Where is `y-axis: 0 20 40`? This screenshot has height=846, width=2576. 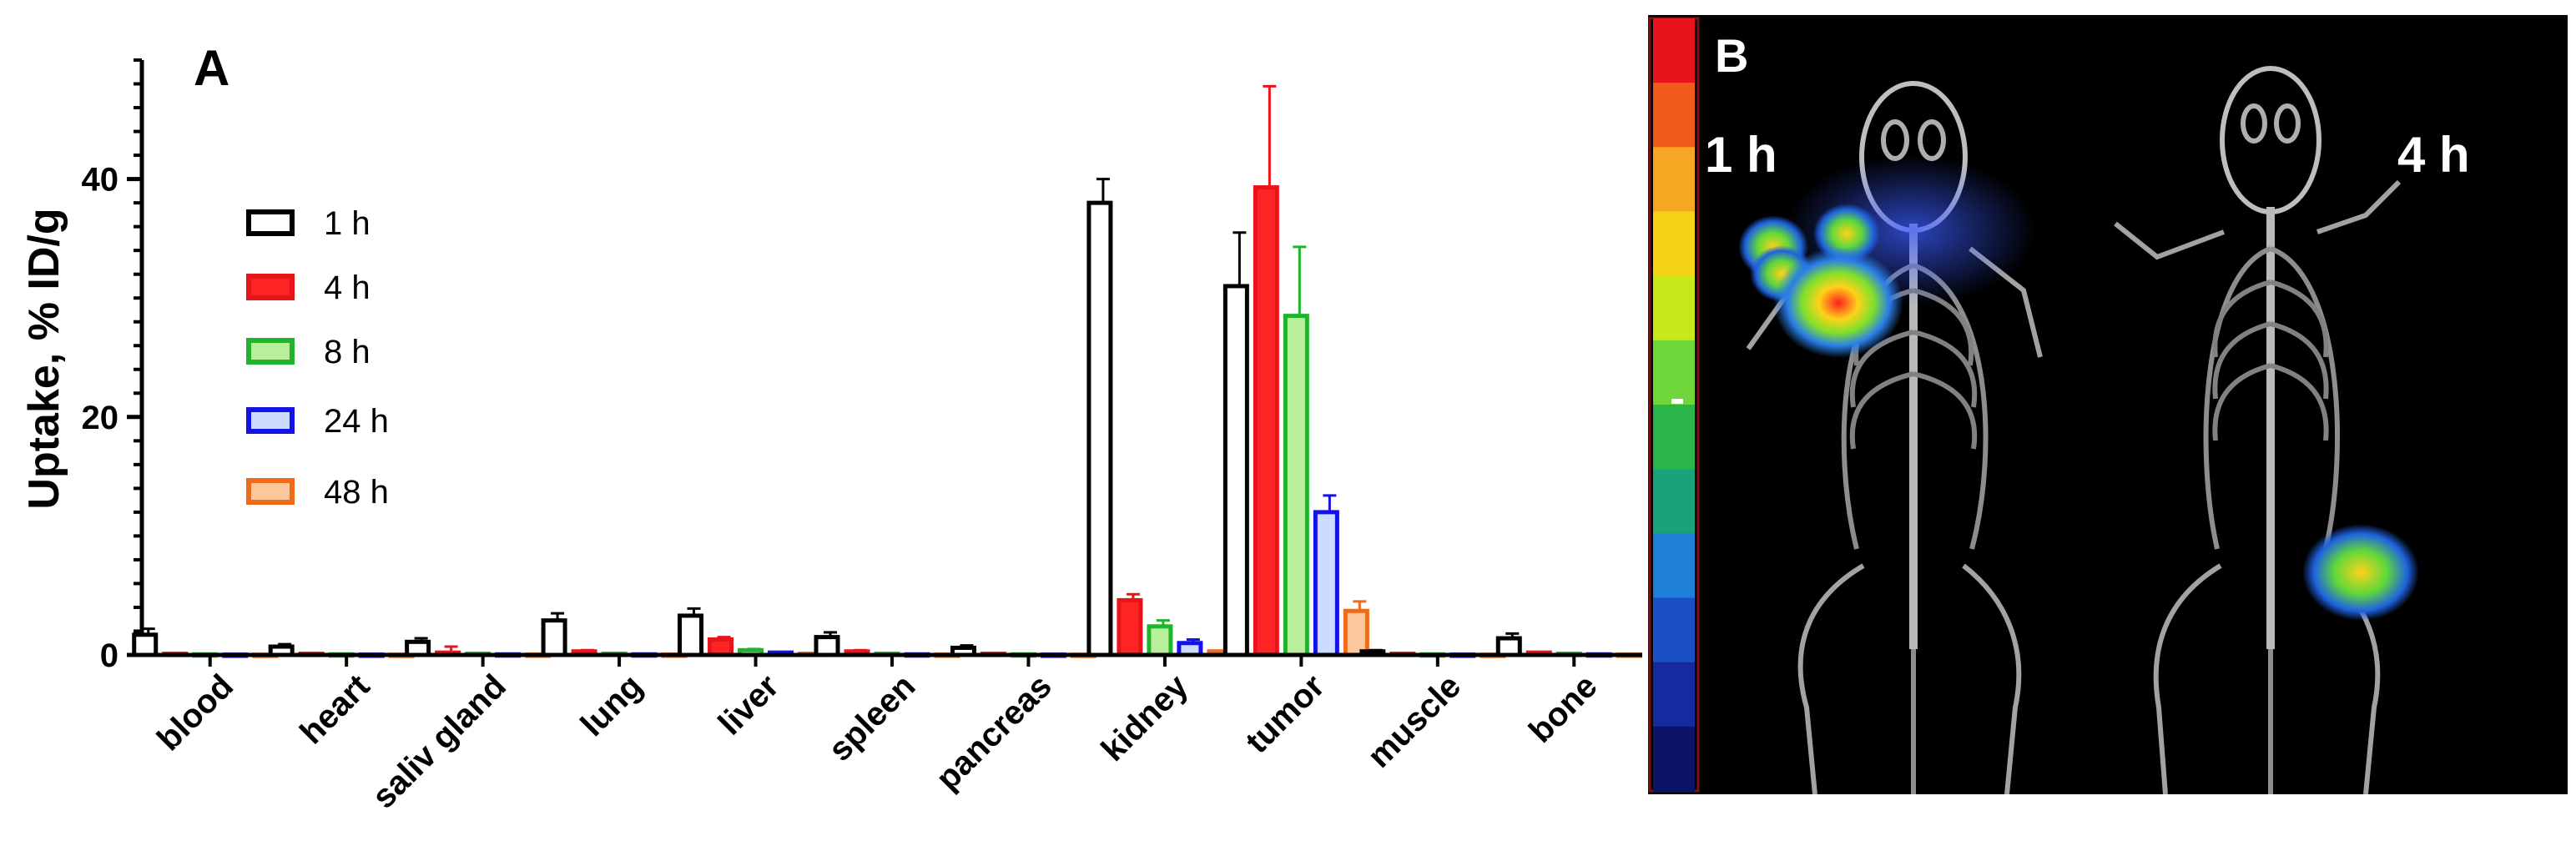 y-axis: 0 20 40 is located at coordinates (113, 366).